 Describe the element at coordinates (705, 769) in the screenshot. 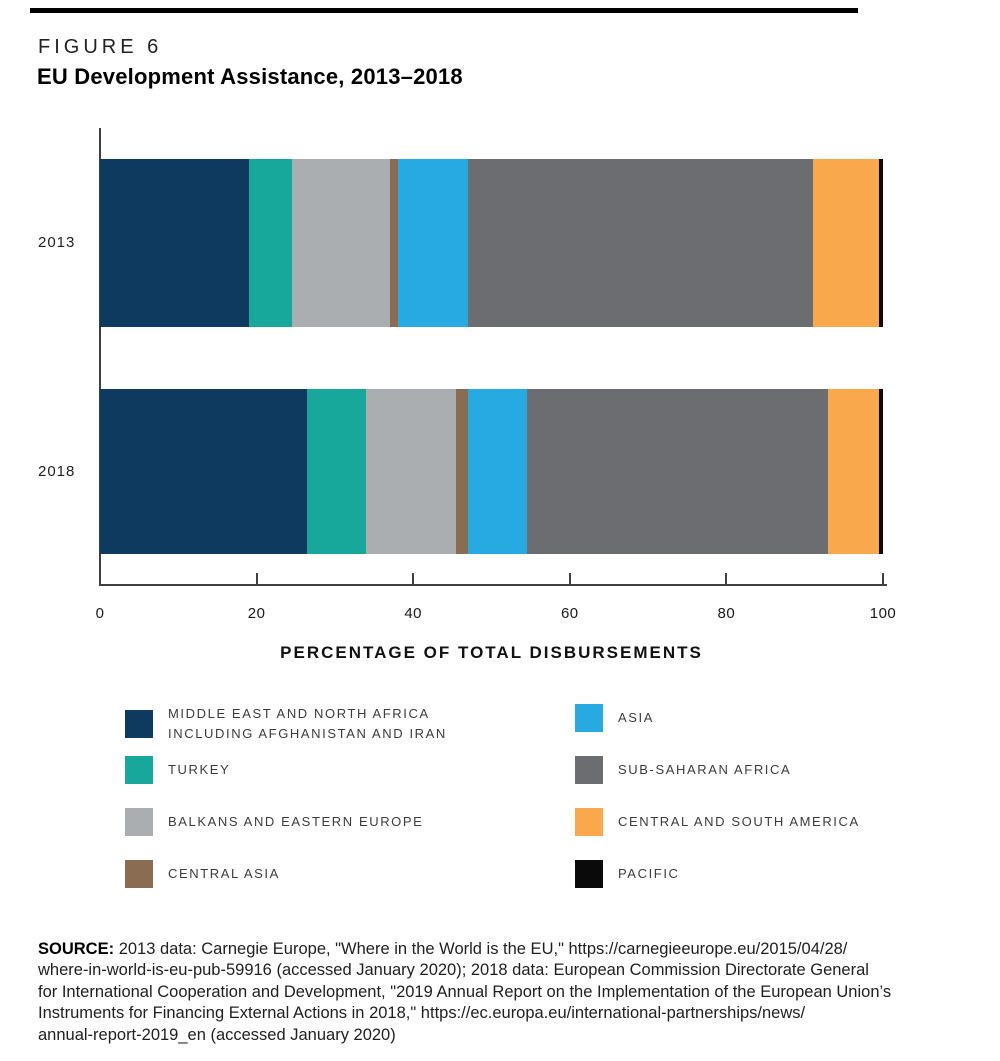

I see `legend-label: SUB-SAHARAN AFRICA` at that location.